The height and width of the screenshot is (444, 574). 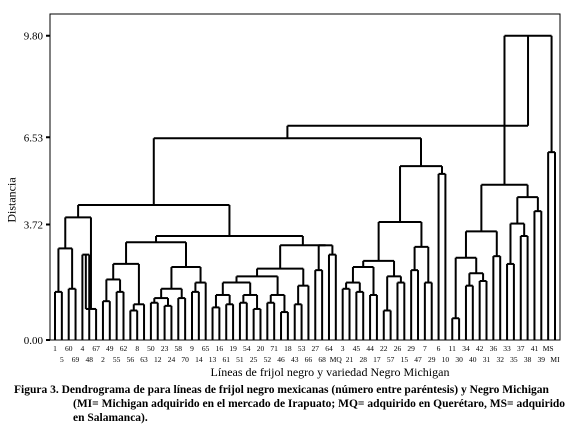 What do you see at coordinates (316, 348) in the screenshot?
I see `leaf-label-top: 27` at bounding box center [316, 348].